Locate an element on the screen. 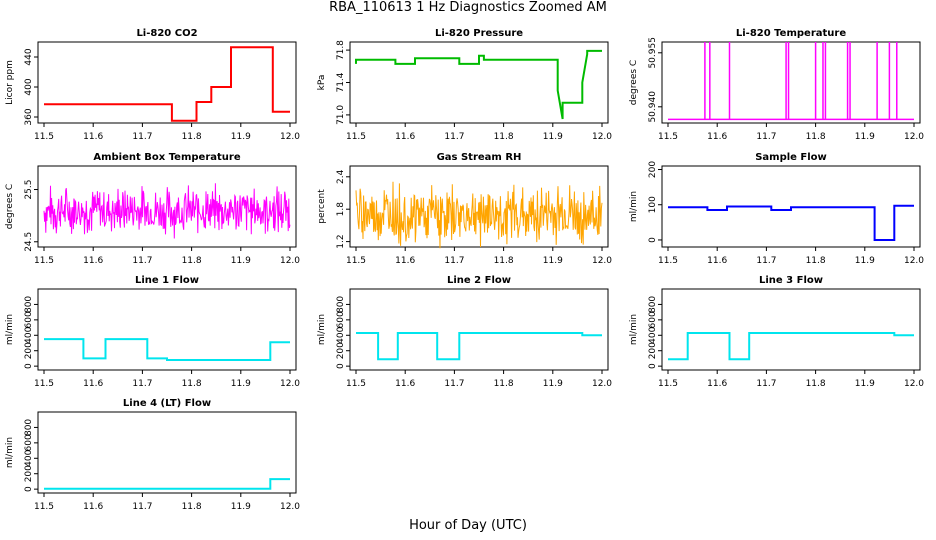  y-tick-label: 1.2 is located at coordinates (341, 241).